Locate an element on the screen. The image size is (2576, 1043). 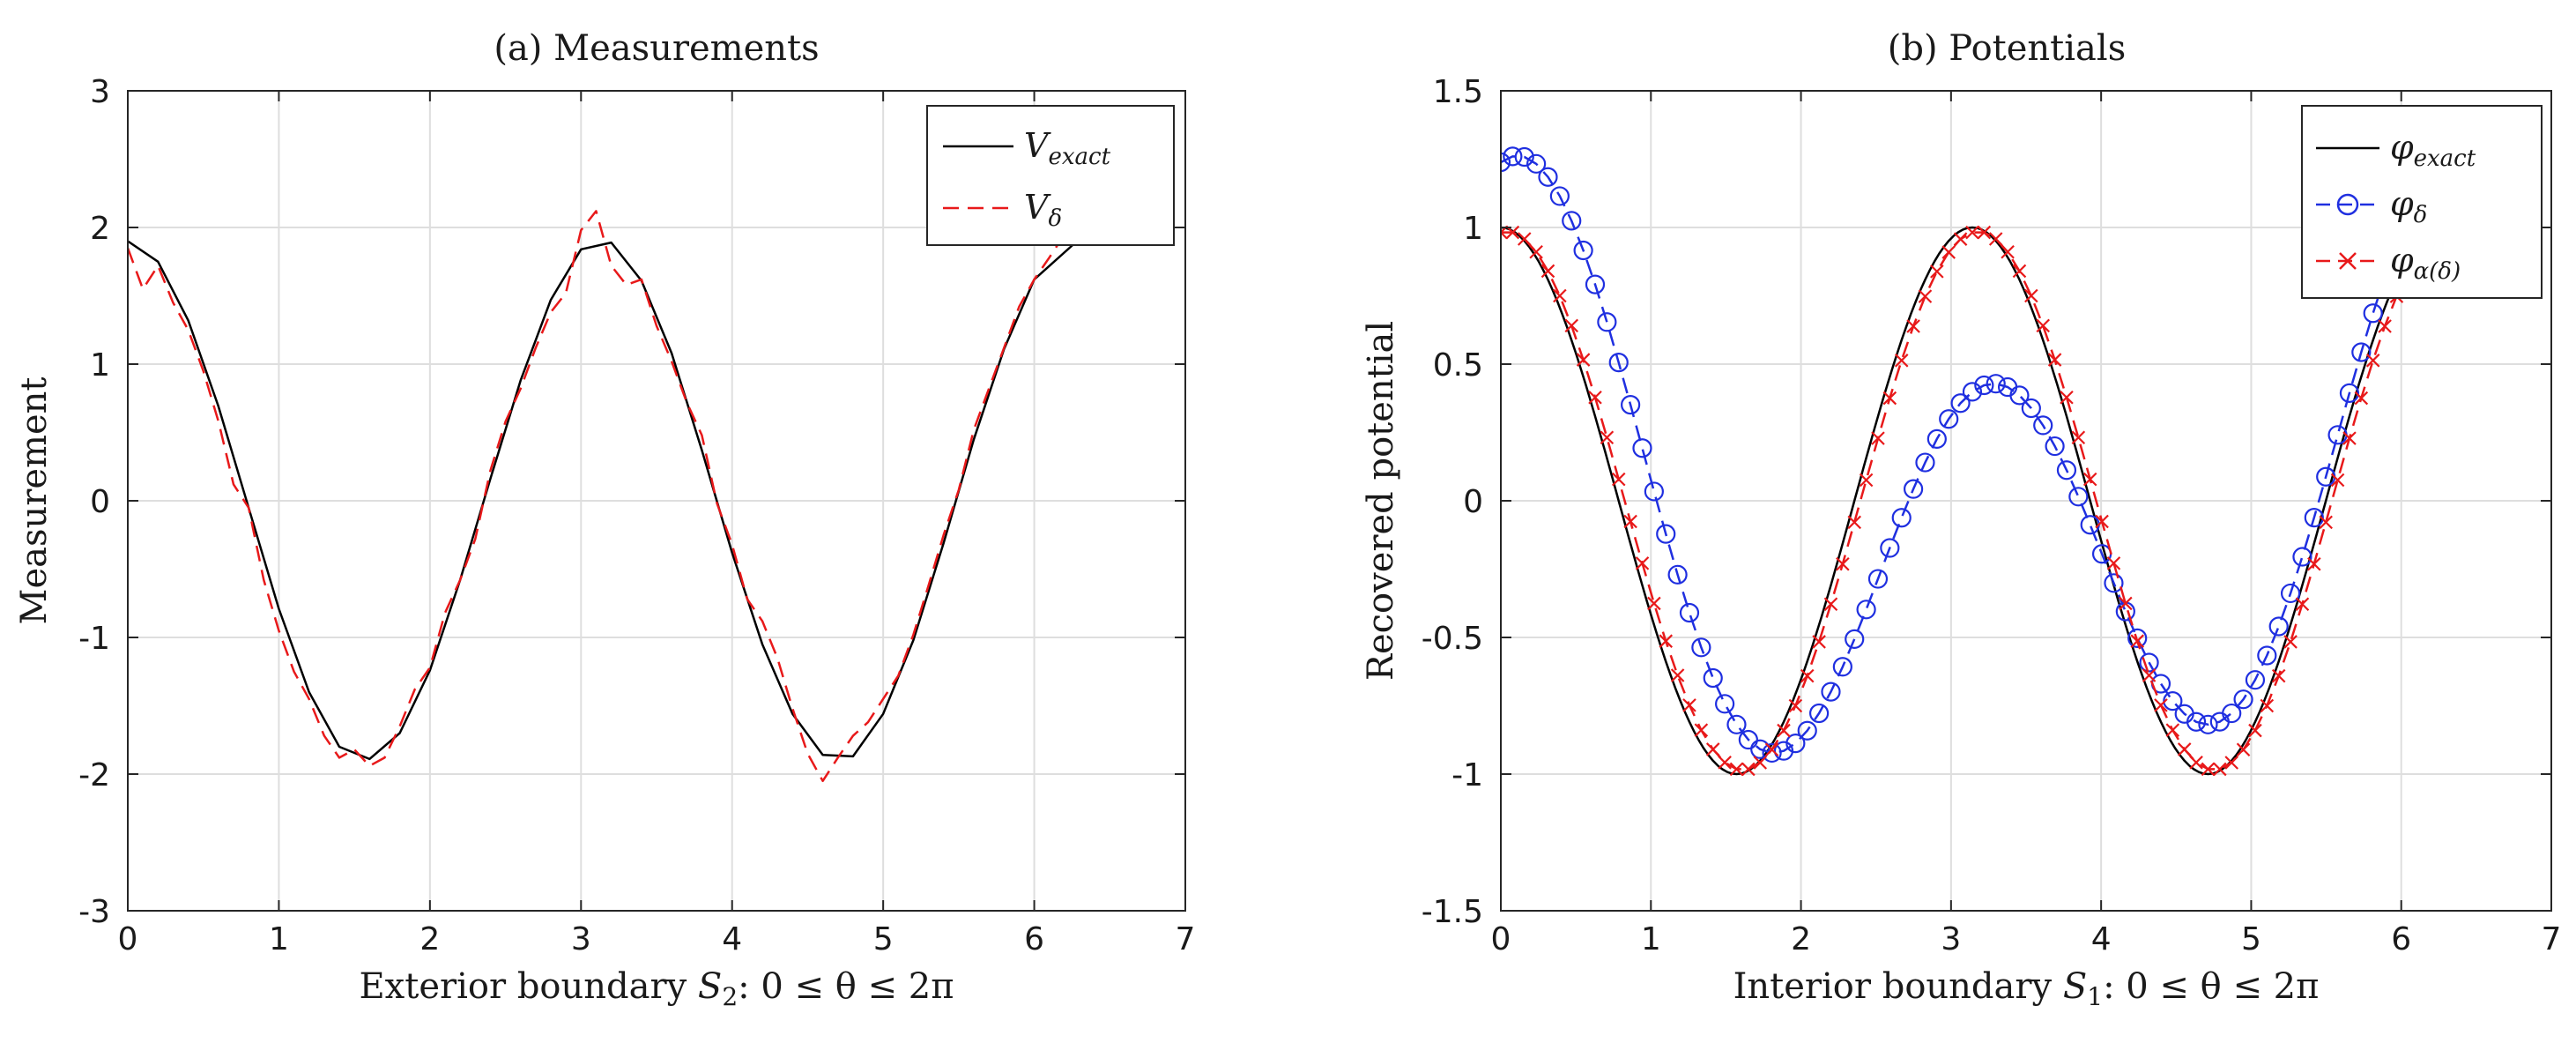
panel-a-xlabel: Exterior boundary S2: 0 ≤ θ ≤ 2π is located at coordinates (656, 988).